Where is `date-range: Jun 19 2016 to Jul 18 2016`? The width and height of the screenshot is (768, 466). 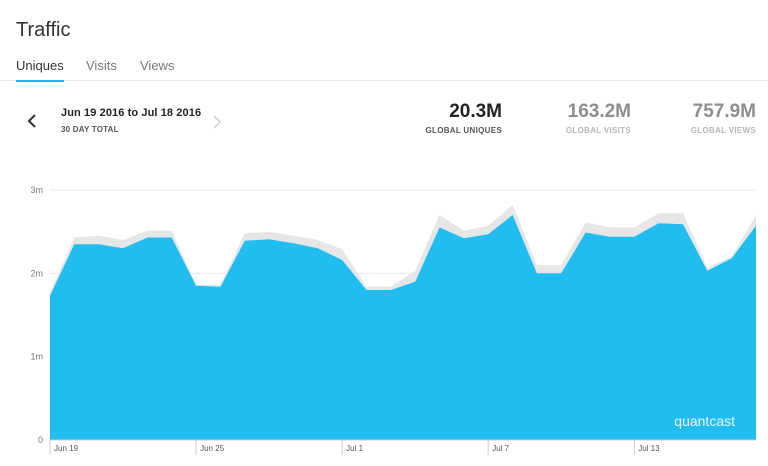
date-range: Jun 19 2016 to Jul 18 2016 is located at coordinates (131, 113).